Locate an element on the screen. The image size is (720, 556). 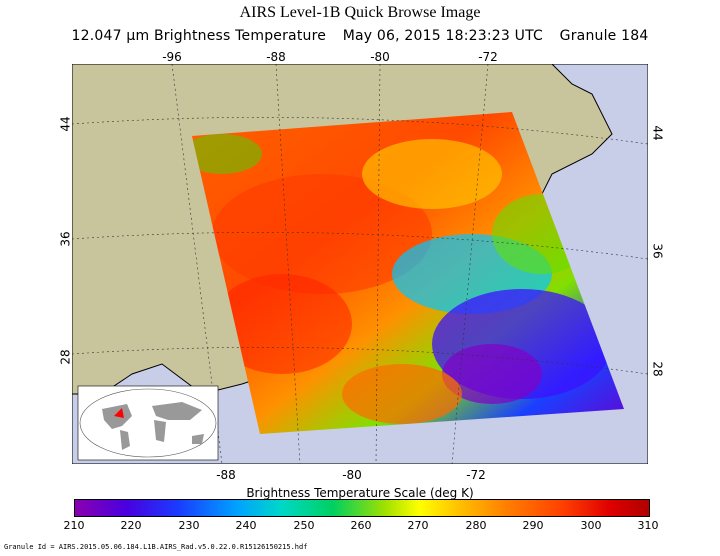
inset-world-map is located at coordinates (148, 423).